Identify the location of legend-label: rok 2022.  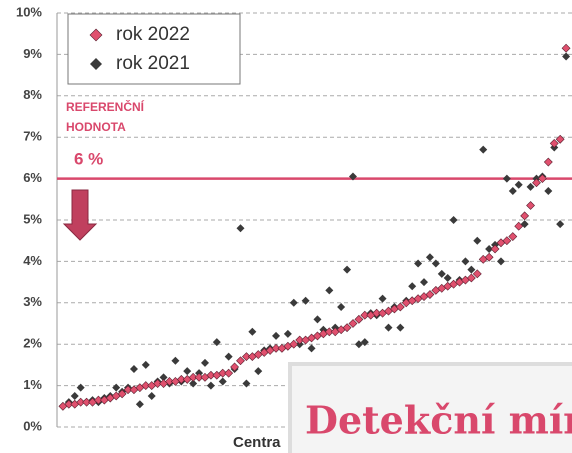
(153, 34).